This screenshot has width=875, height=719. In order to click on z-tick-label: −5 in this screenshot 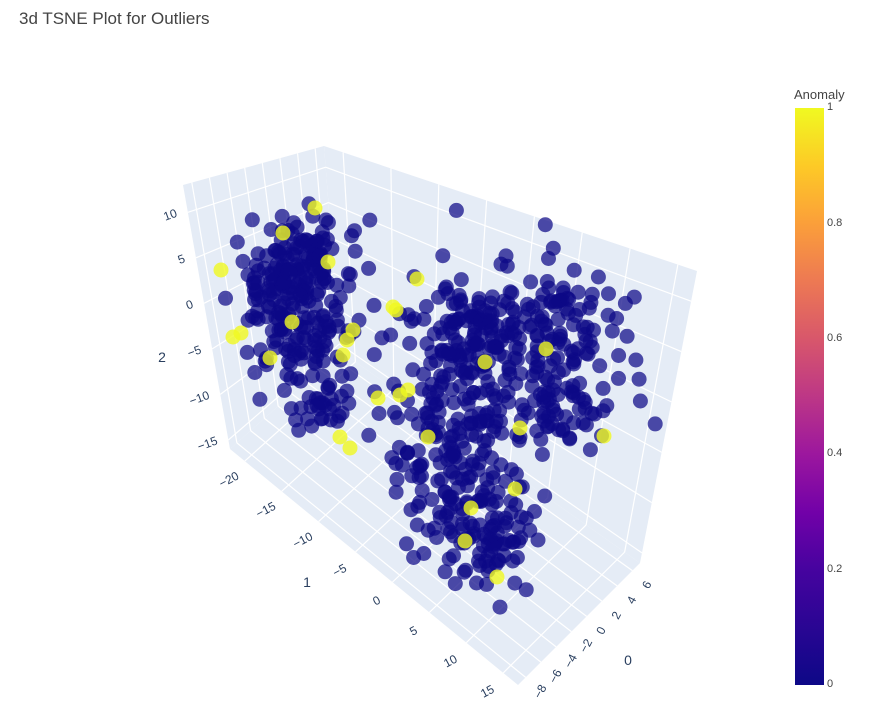, I will do `click(195, 351)`.